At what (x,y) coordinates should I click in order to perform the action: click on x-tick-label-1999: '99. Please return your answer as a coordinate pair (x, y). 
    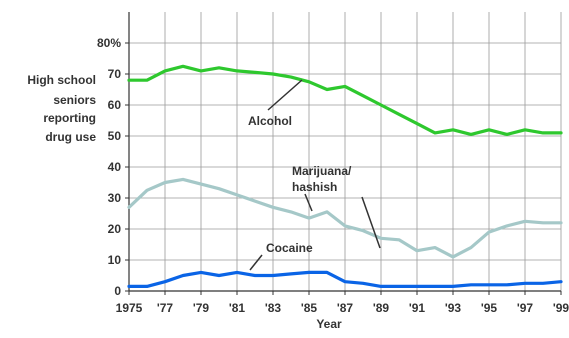
    Looking at the image, I should click on (561, 308).